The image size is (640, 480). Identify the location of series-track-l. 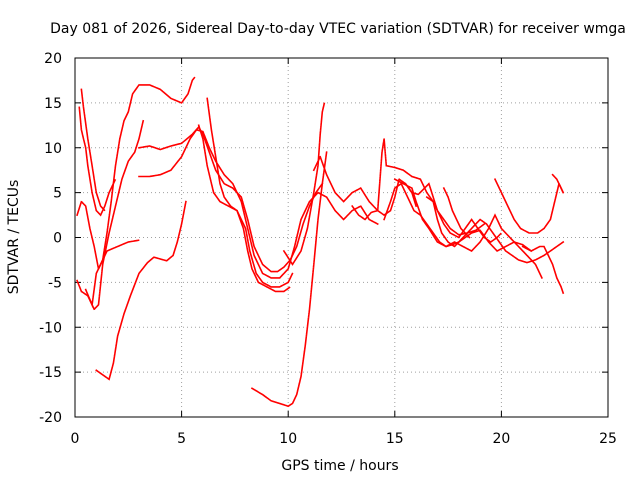
(304, 183).